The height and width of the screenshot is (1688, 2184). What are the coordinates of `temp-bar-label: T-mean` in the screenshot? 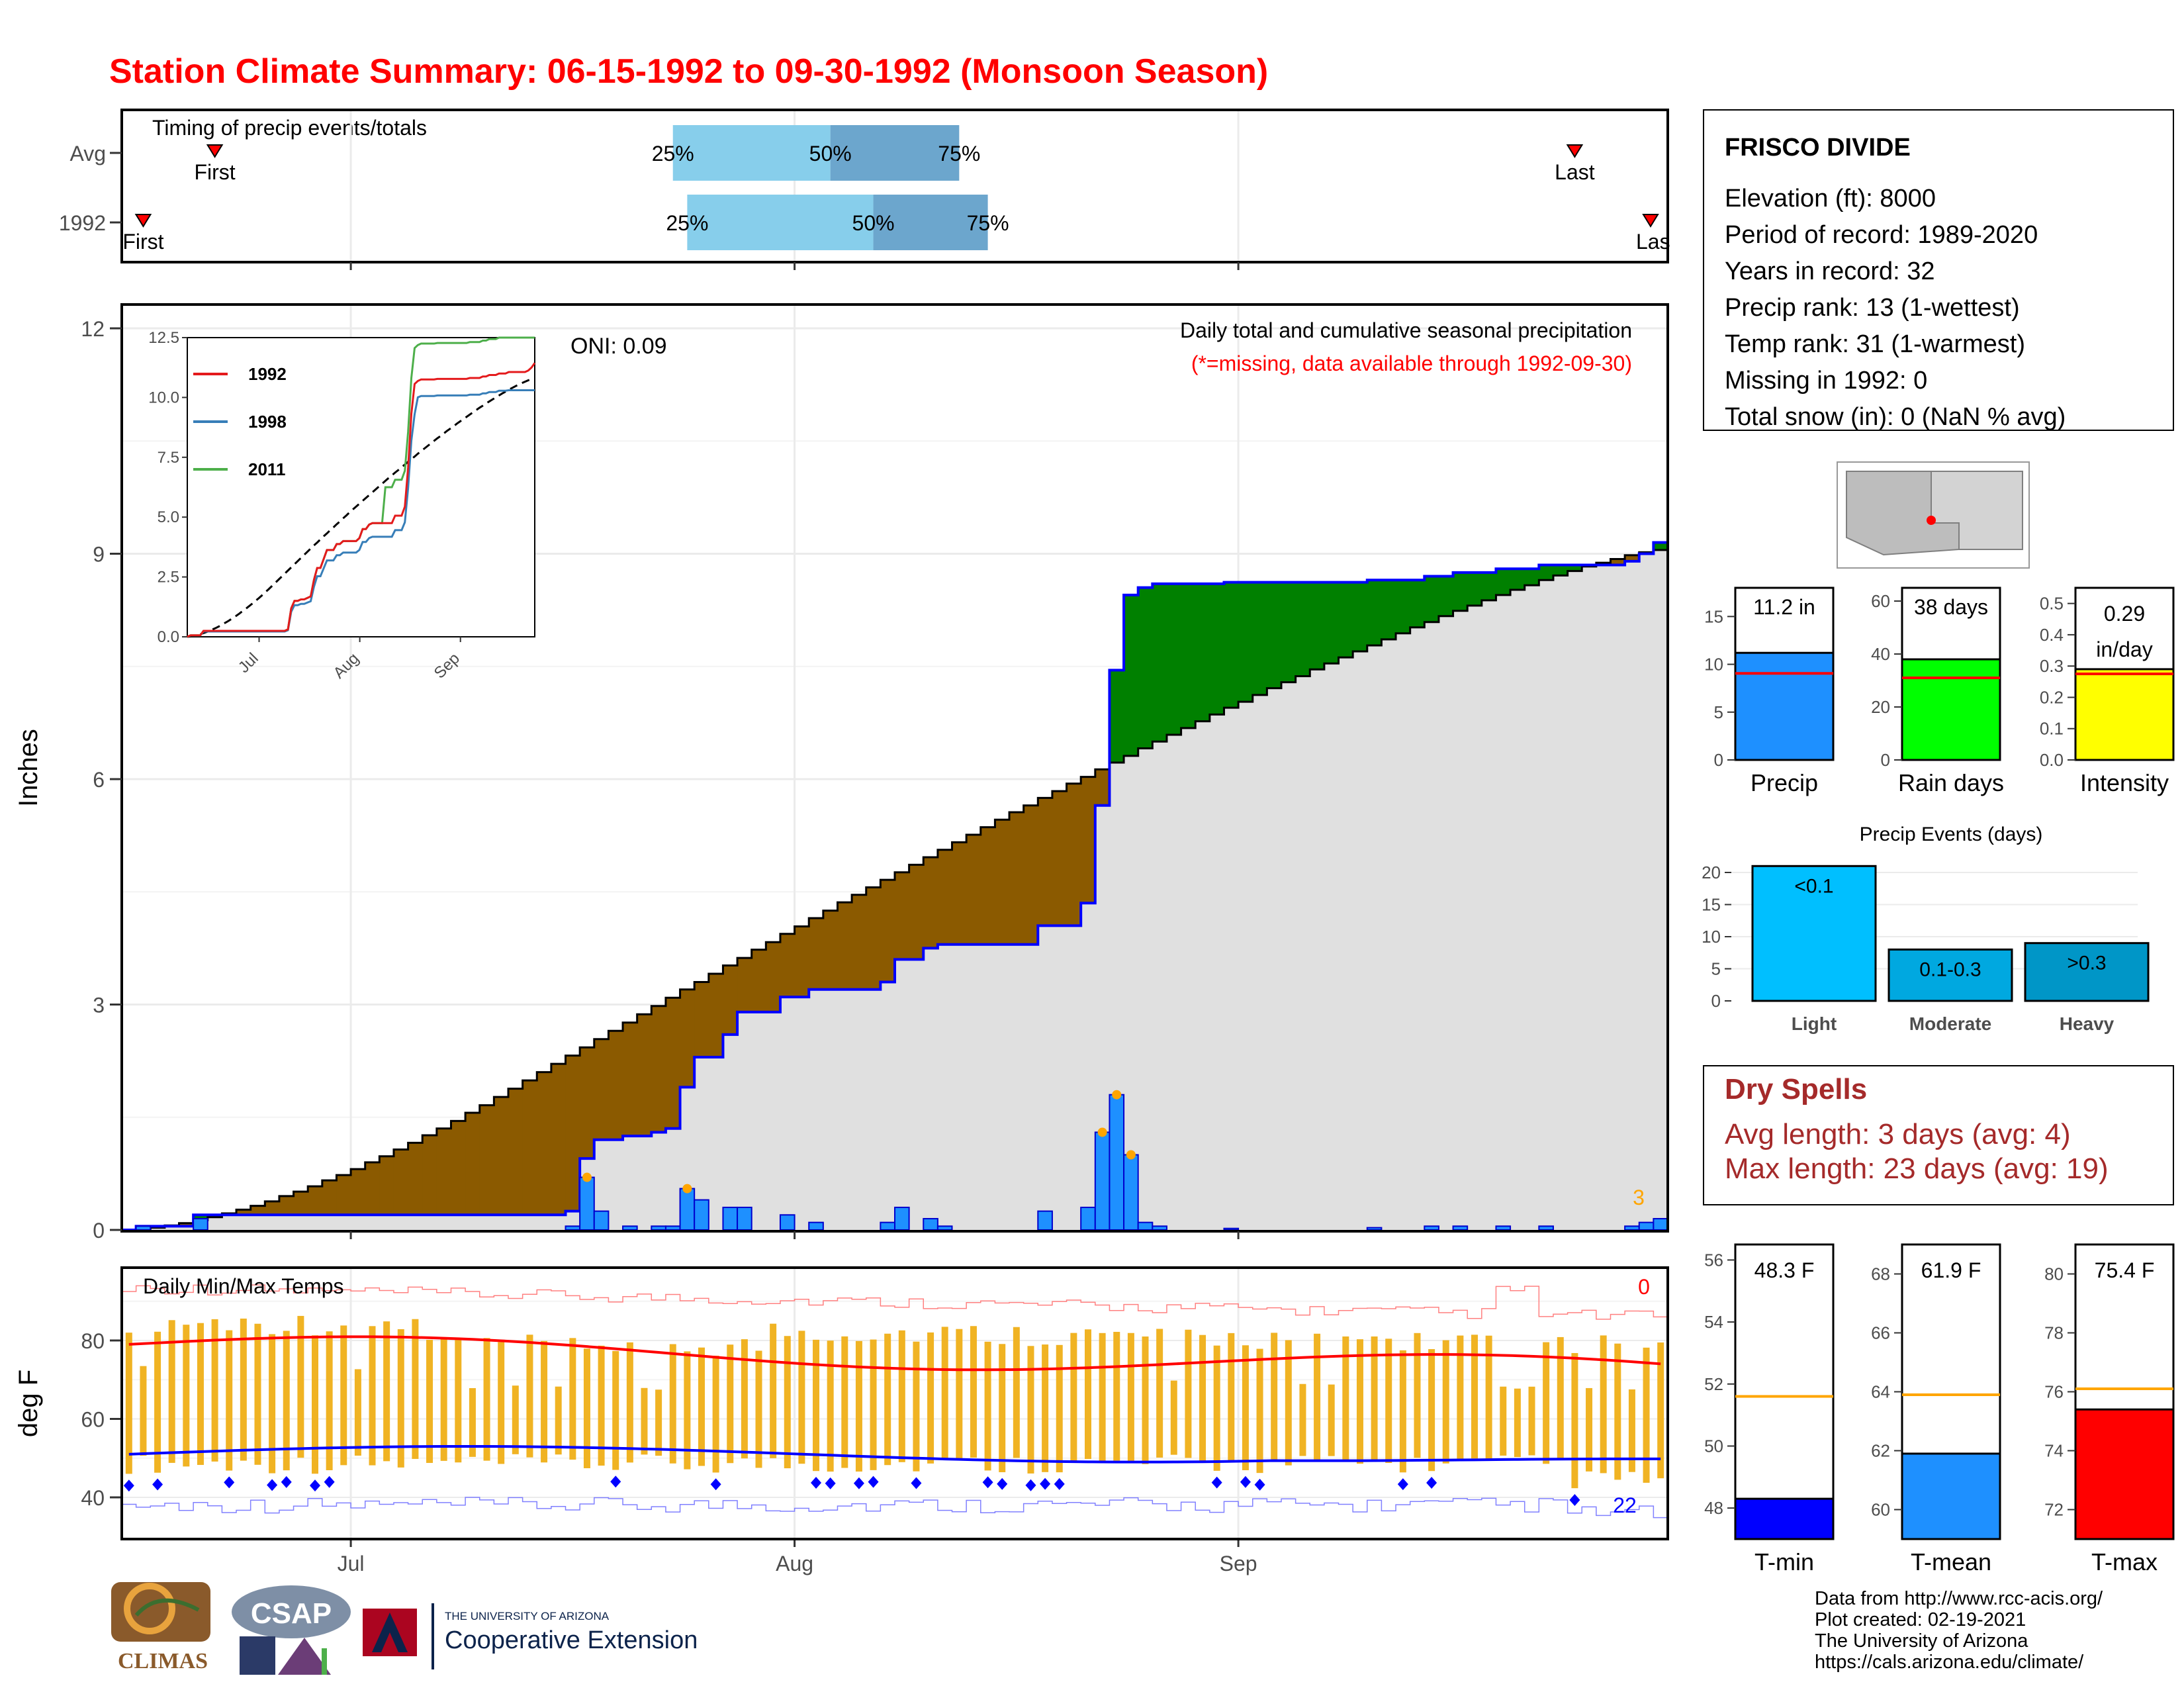 It's located at (1951, 1561).